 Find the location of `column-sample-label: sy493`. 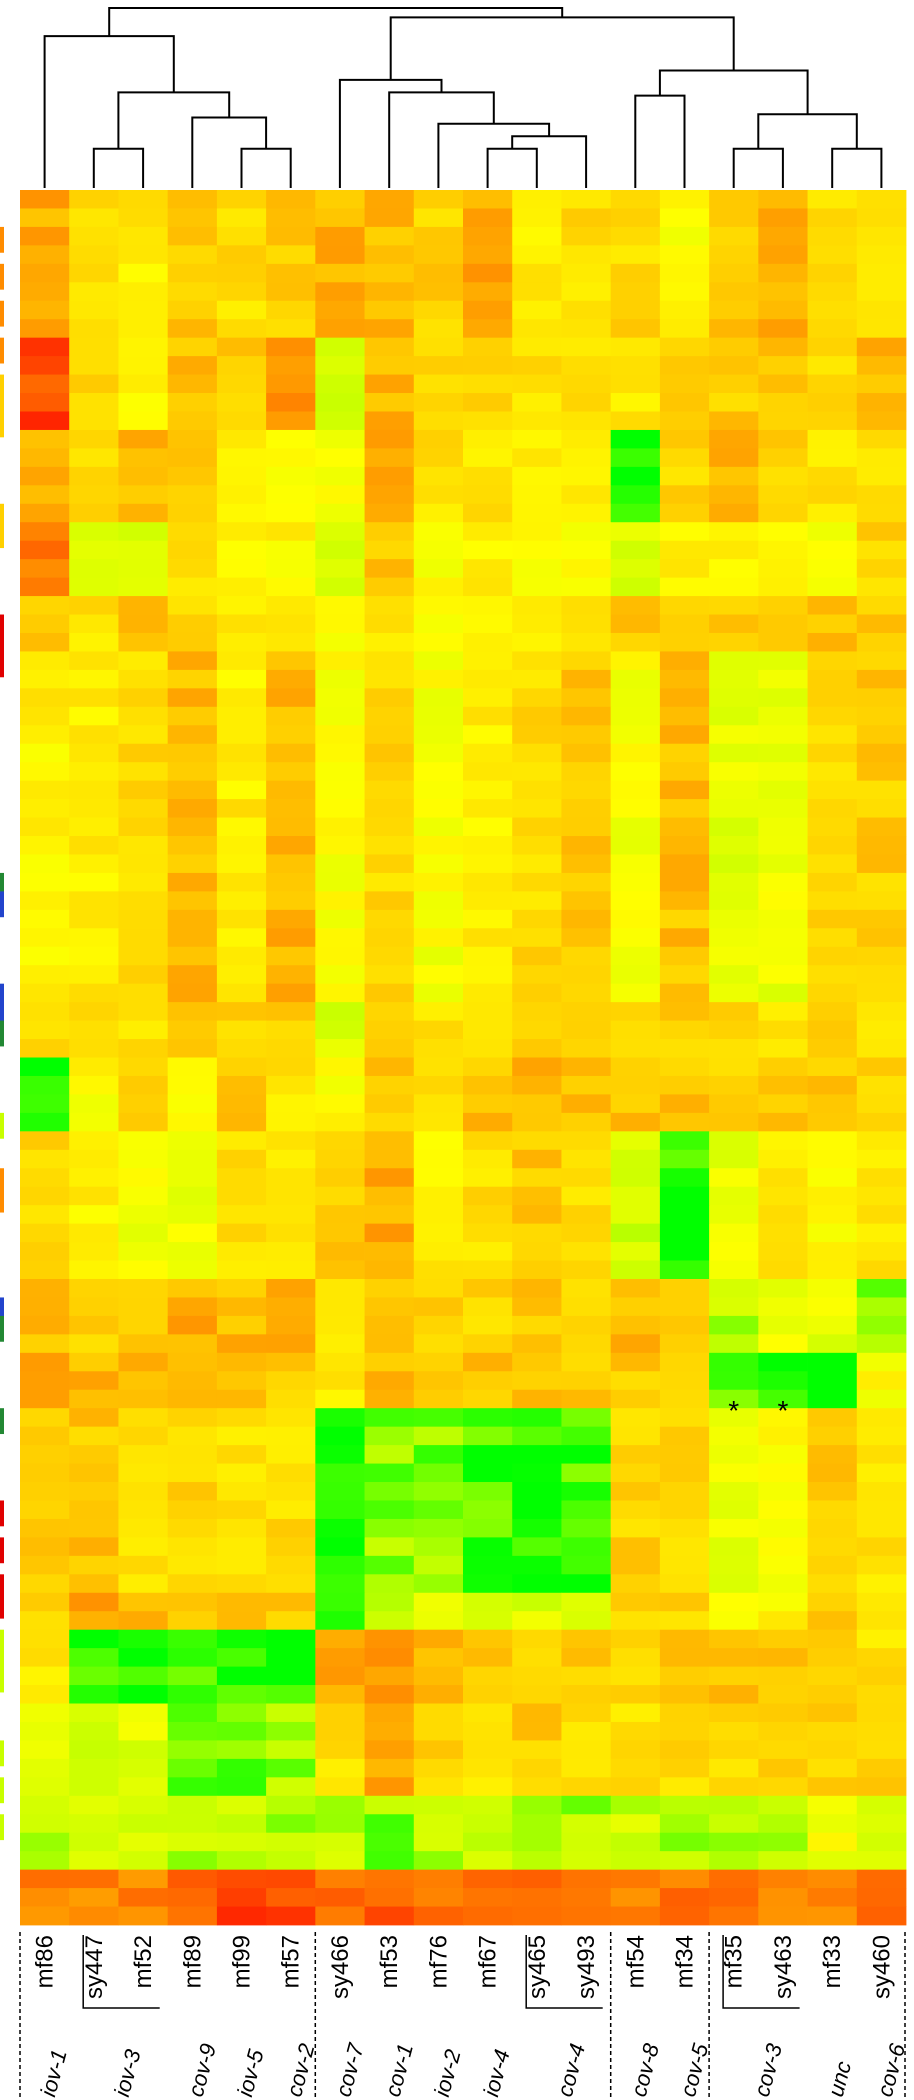

column-sample-label: sy493 is located at coordinates (586, 1967).